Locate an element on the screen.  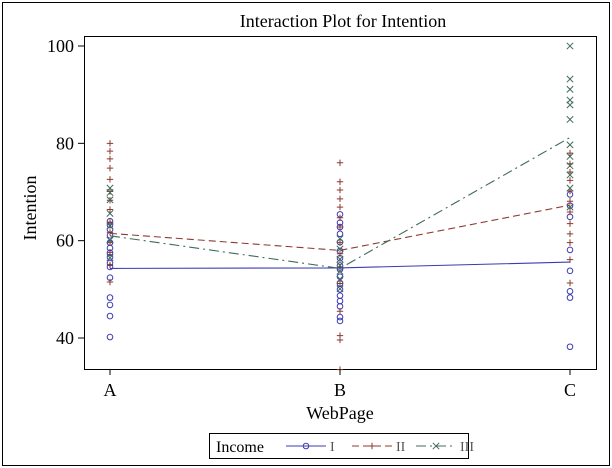
series-line-I is located at coordinates (340, 265).